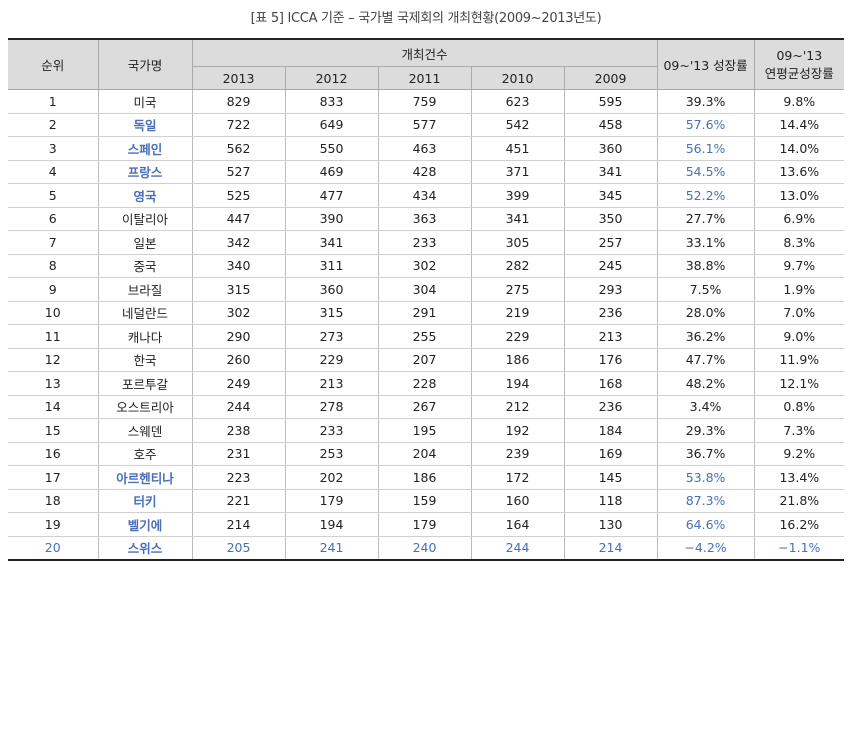  I want to click on count-2010-cell: 623, so click(517, 101).